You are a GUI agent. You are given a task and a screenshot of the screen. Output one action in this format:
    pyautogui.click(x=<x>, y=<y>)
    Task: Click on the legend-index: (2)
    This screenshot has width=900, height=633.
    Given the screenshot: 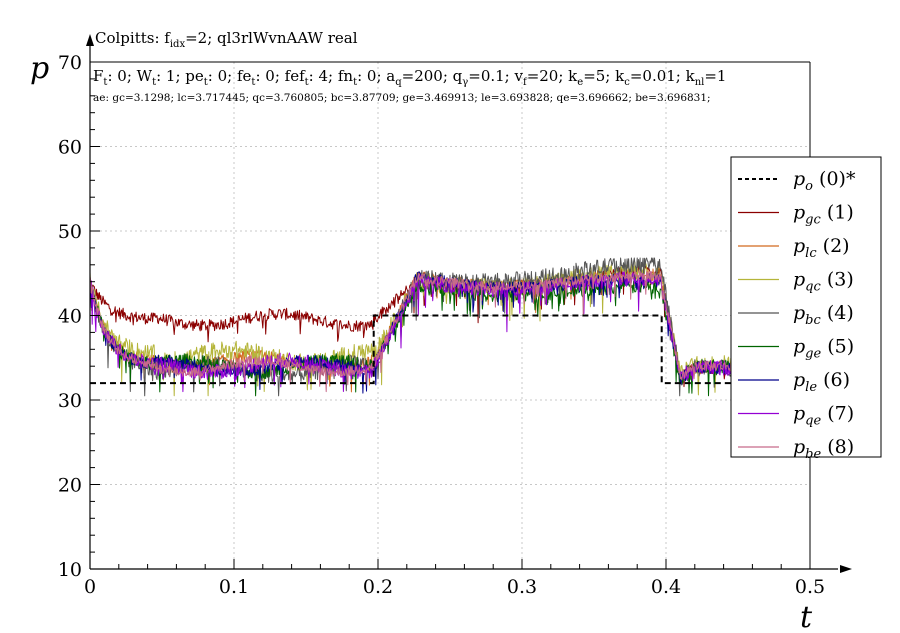 What is the action you would take?
    pyautogui.click(x=833, y=246)
    